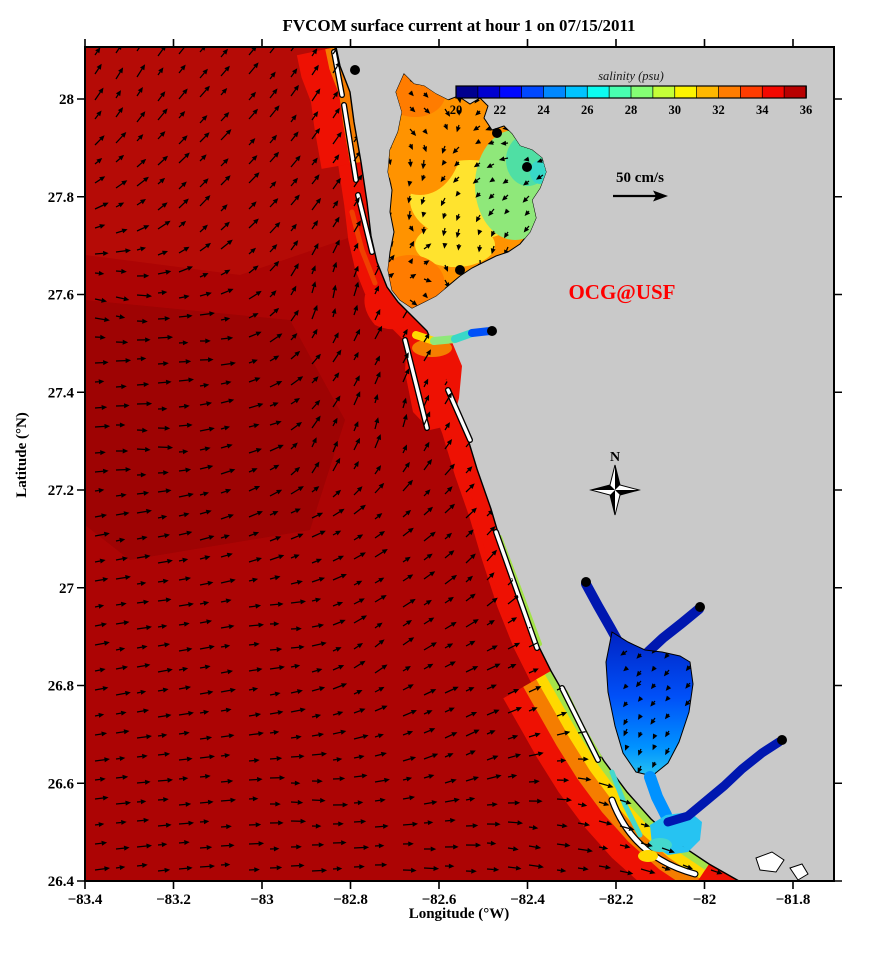 The image size is (878, 979). Describe the element at coordinates (456, 110) in the screenshot. I see `colorbar-tick-label: 20` at that location.